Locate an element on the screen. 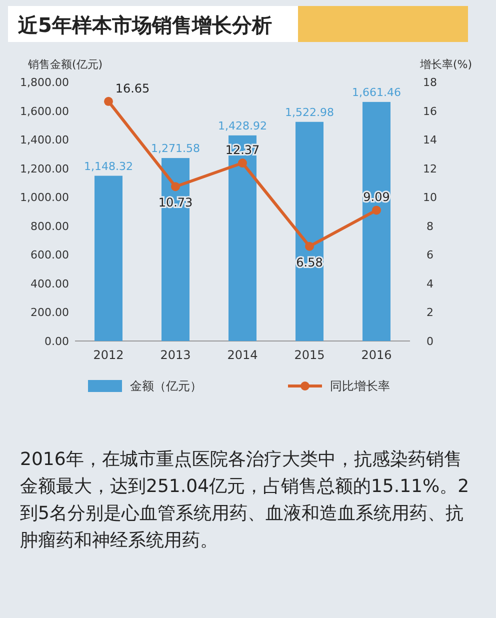  y2-tick-label: 2 is located at coordinates (430, 313).